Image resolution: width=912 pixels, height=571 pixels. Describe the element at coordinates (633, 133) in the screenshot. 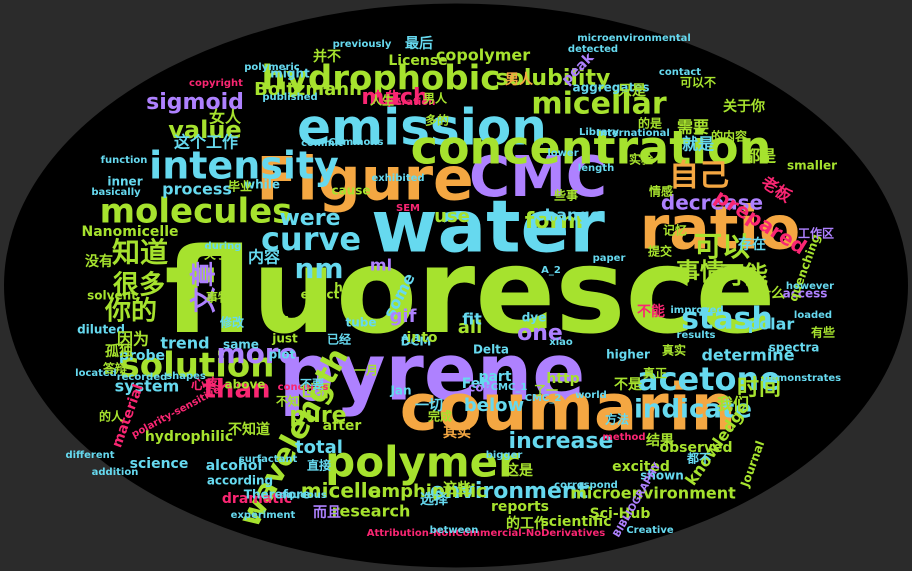

I see `cloud-word: International` at that location.